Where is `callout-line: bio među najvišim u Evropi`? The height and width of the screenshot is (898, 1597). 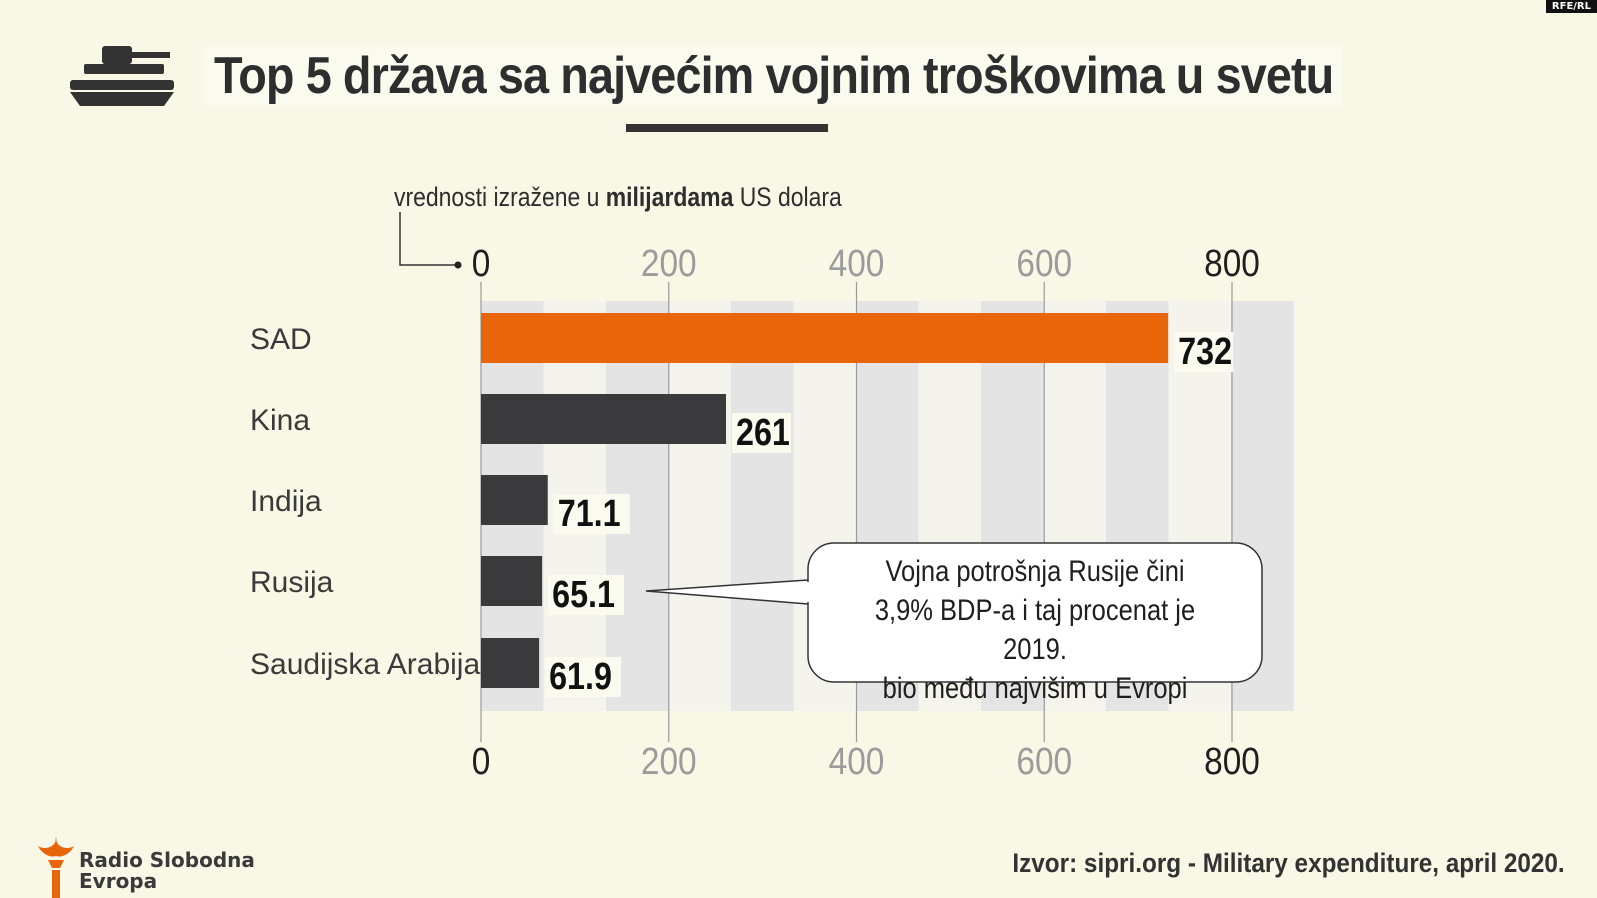 callout-line: bio među najvišim u Evropi is located at coordinates (1035, 688).